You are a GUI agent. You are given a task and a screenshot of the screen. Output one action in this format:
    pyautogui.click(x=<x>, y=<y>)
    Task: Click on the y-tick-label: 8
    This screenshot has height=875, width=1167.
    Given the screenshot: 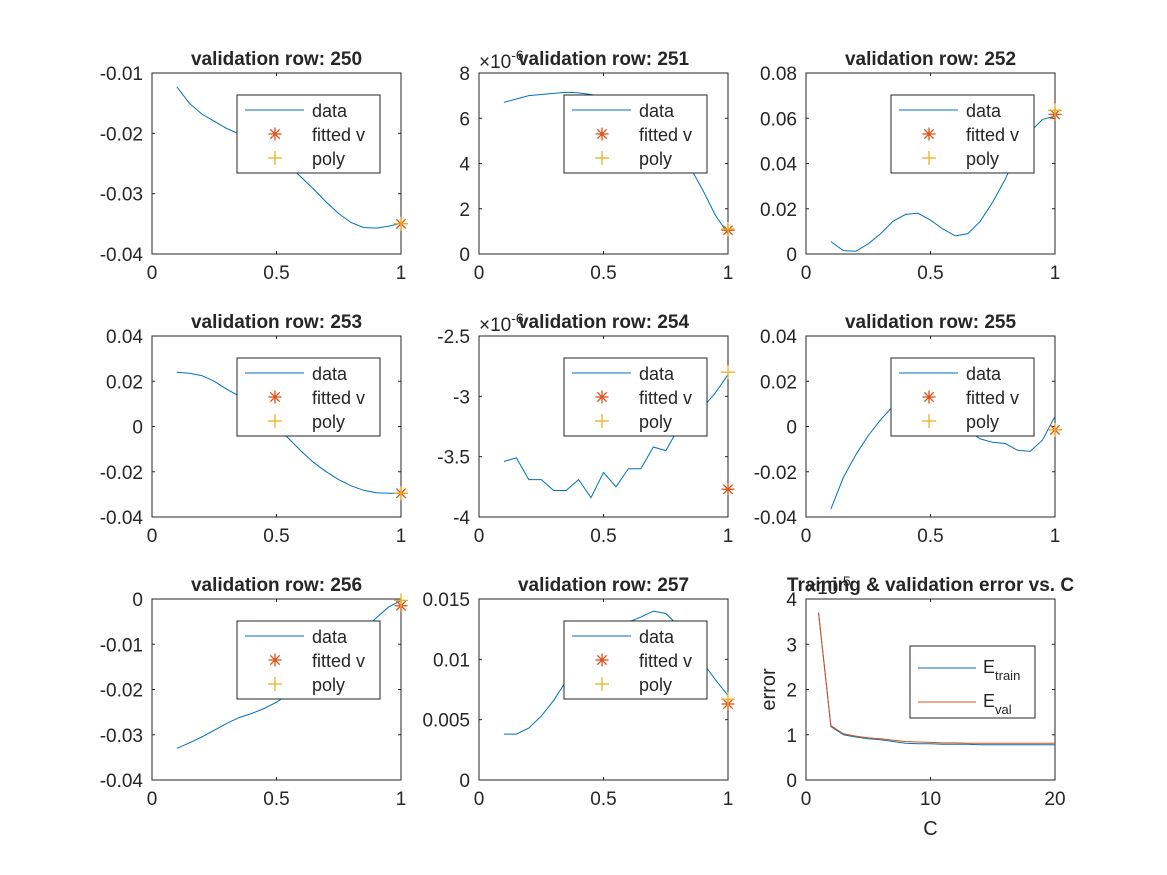 What is the action you would take?
    pyautogui.click(x=464, y=74)
    